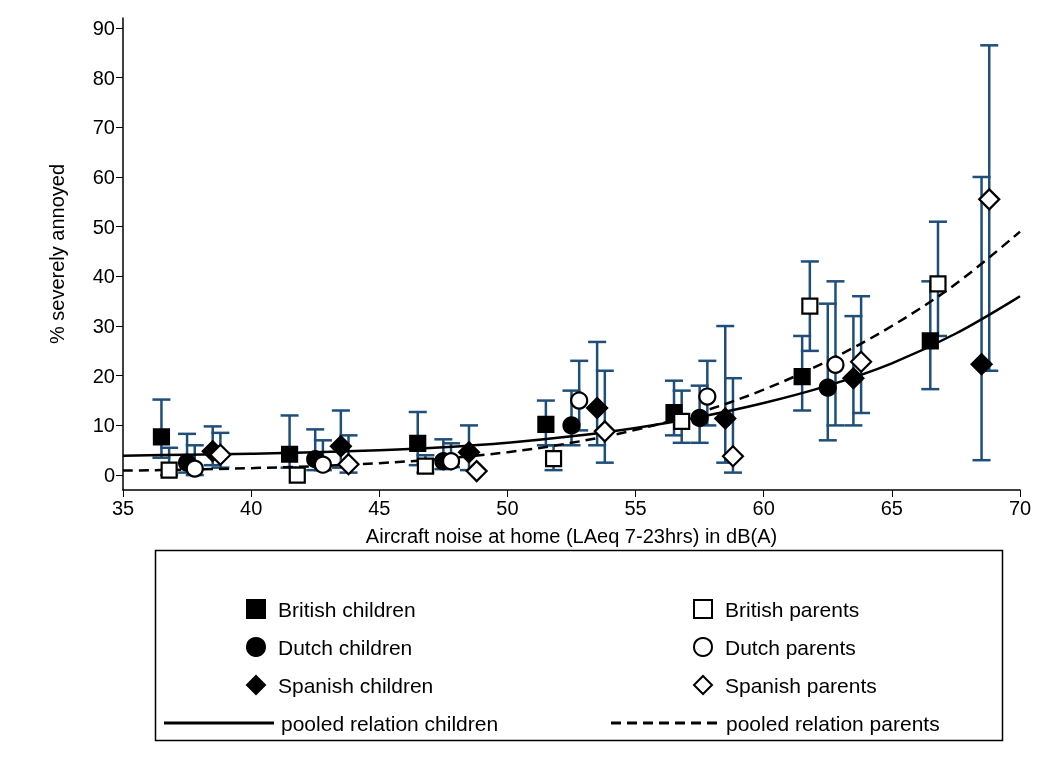  I want to click on x-tick-label: 65, so click(891, 508).